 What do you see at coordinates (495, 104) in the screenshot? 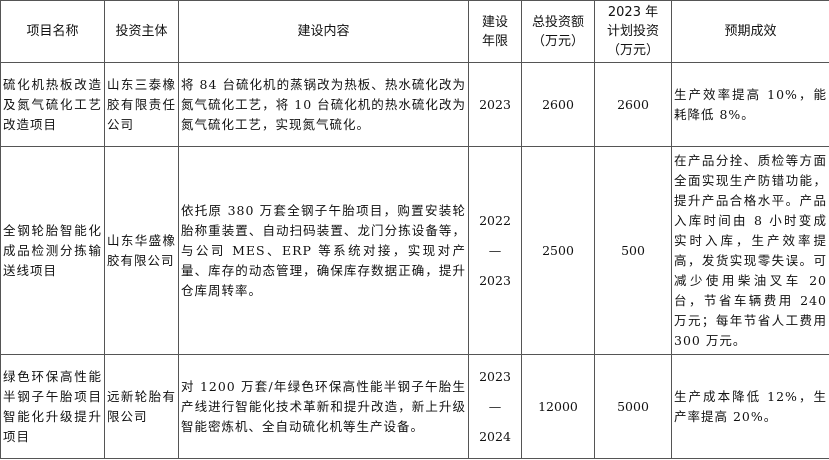
I see `cell-period: 2023` at bounding box center [495, 104].